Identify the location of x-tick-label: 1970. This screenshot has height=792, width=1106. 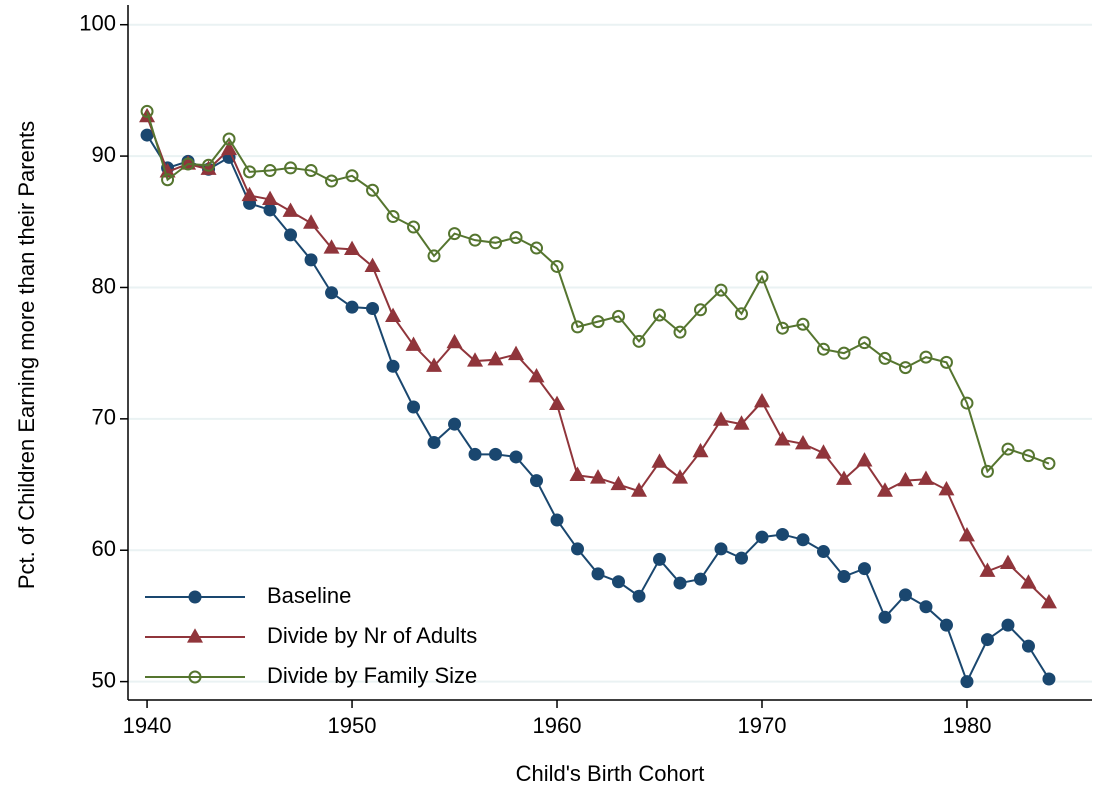
(762, 725).